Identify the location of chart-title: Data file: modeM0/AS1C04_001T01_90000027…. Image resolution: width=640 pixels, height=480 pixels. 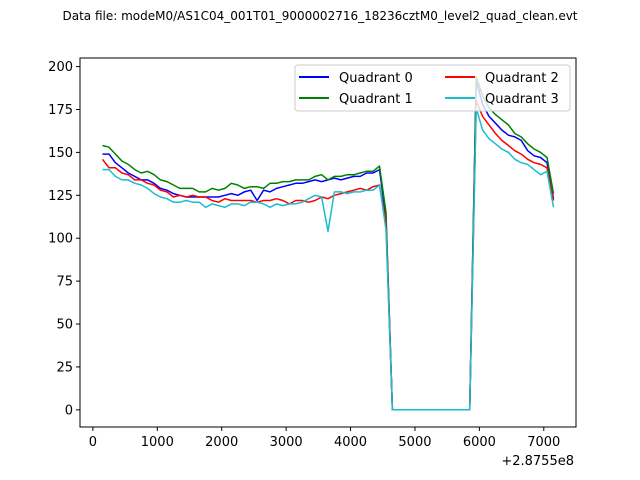
(319, 16).